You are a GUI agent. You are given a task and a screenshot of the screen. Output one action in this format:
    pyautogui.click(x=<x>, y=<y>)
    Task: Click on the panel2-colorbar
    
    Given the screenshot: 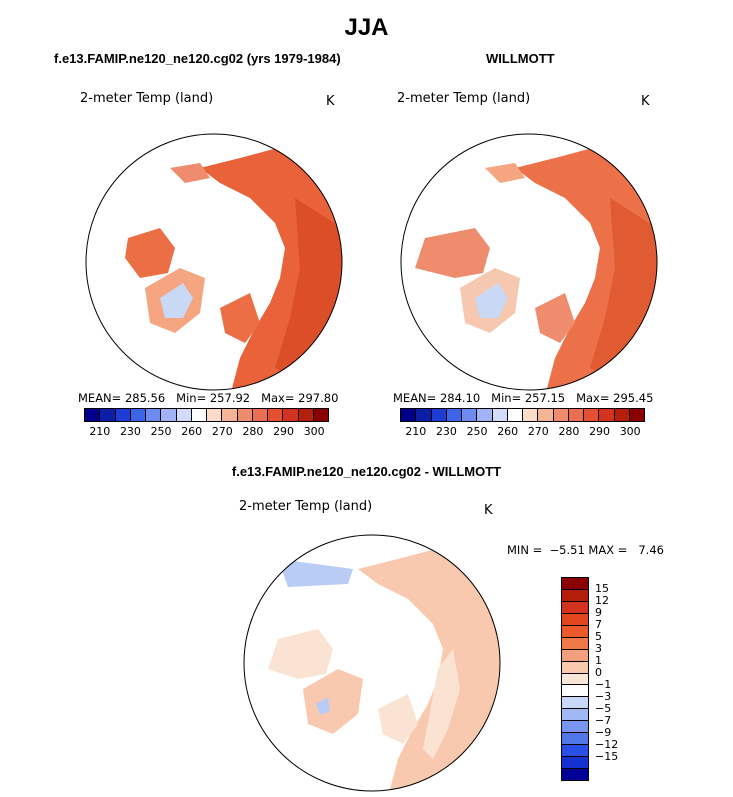 What is the action you would take?
    pyautogui.click(x=522, y=415)
    